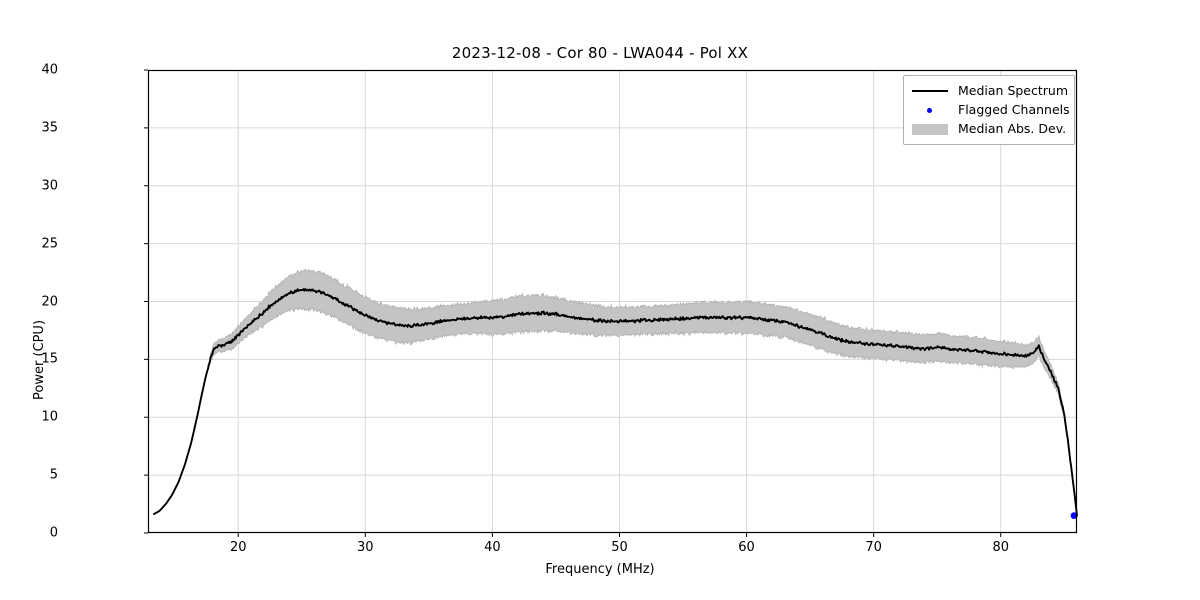 The width and height of the screenshot is (1200, 600). Describe the element at coordinates (930, 91) in the screenshot. I see `line-key-icon` at that location.